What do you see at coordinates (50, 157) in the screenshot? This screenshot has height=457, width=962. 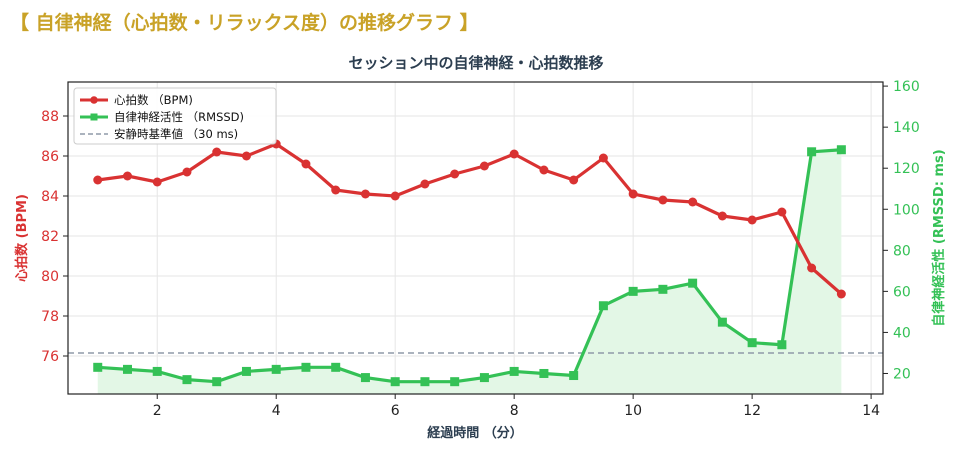 I see `left-tick-label: 86` at bounding box center [50, 157].